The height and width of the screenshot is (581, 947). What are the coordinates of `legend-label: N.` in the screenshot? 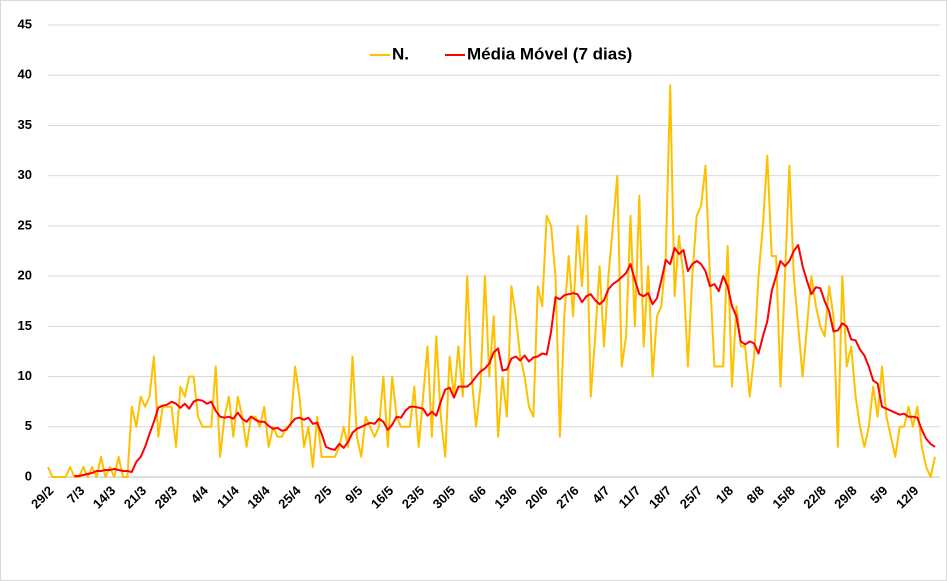 It's located at (400, 53).